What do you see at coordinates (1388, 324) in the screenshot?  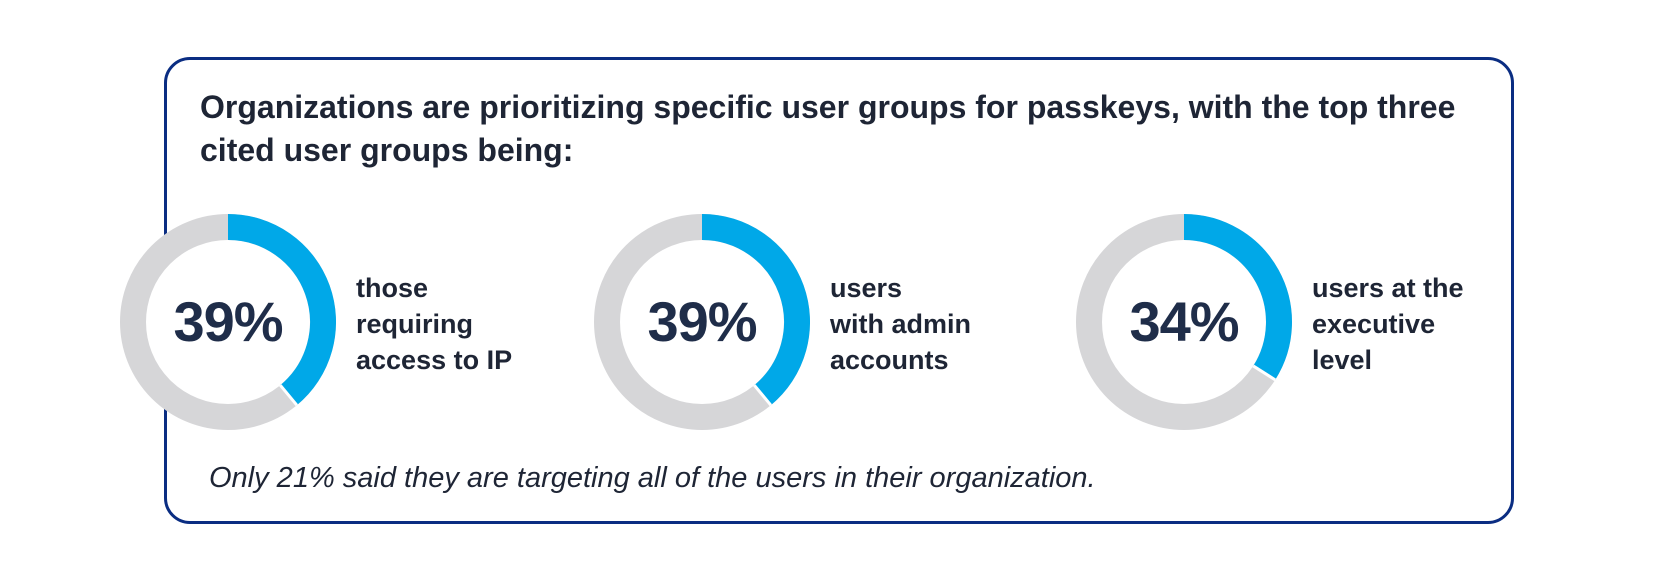 I see `stat-label: users at the executive level` at bounding box center [1388, 324].